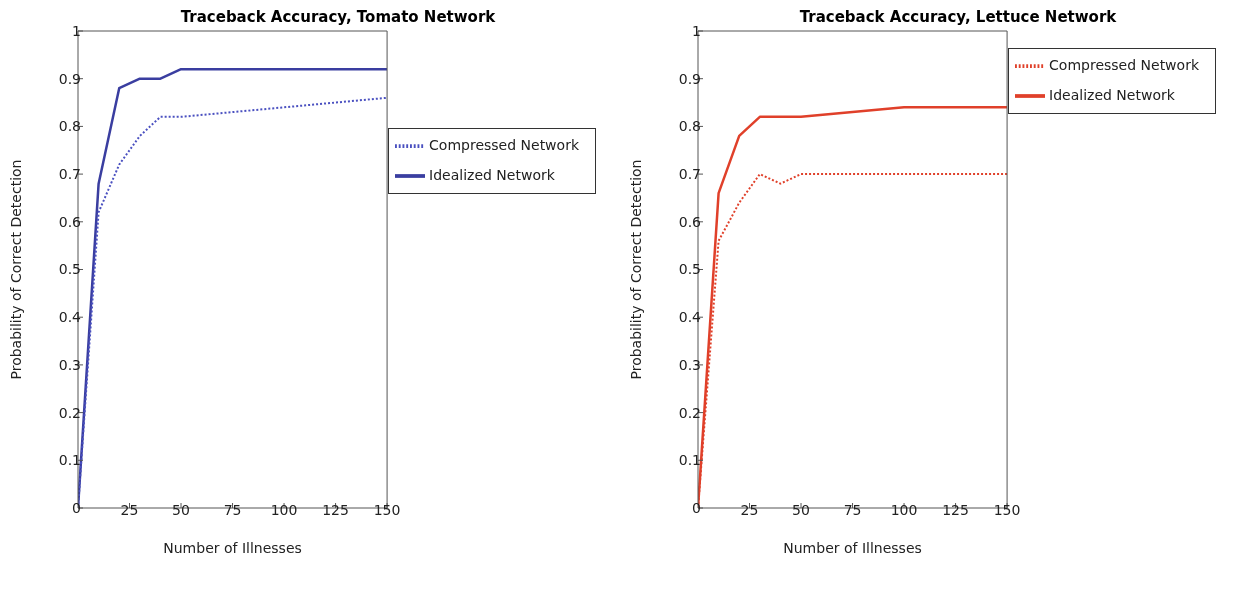  What do you see at coordinates (338, 17) in the screenshot?
I see `chart-title: Traceback Accuracy, Tomato Network` at bounding box center [338, 17].